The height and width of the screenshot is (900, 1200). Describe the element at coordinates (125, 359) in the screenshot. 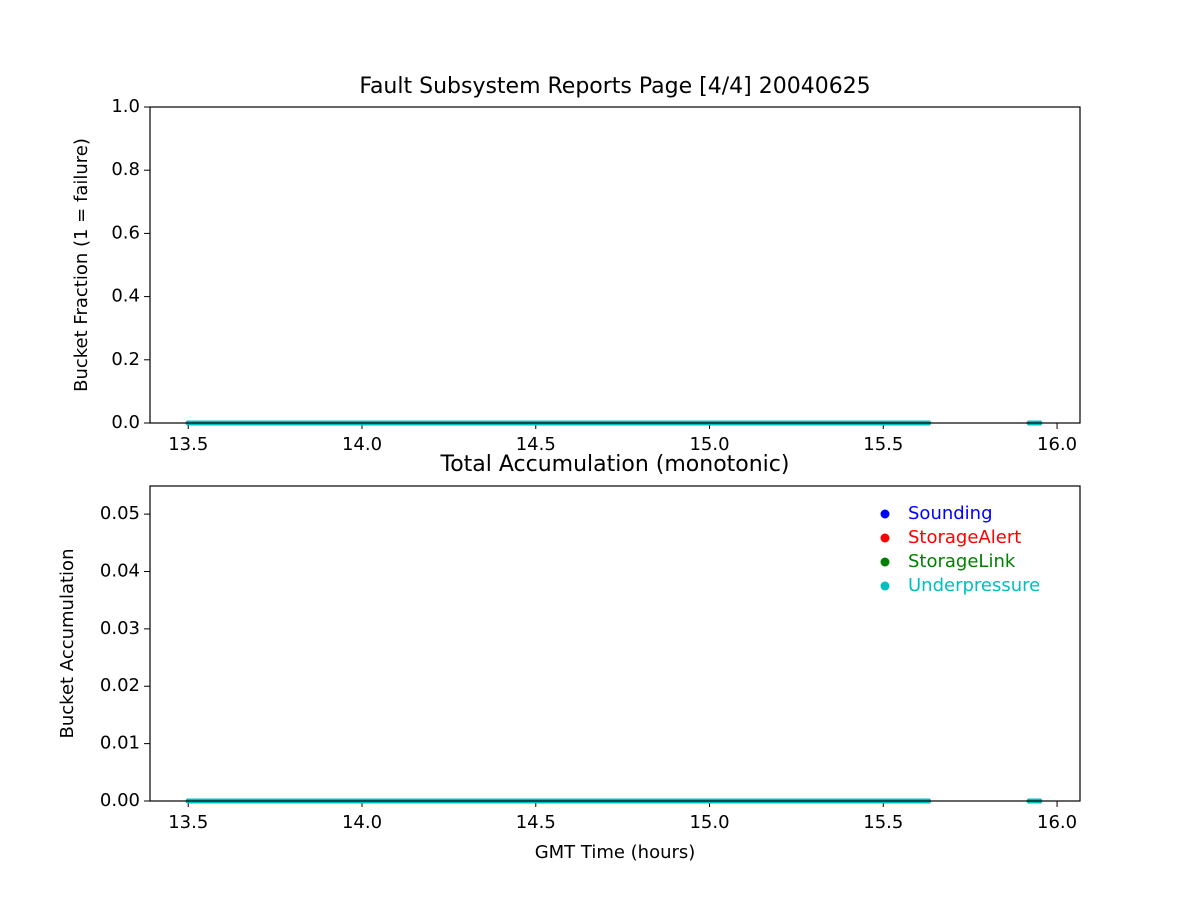

I see `y-tick-label: 0.2` at that location.